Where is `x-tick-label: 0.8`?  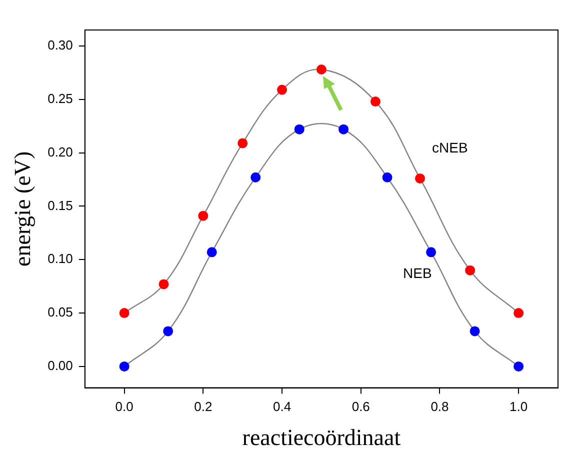
x-tick-label: 0.8 is located at coordinates (439, 406).